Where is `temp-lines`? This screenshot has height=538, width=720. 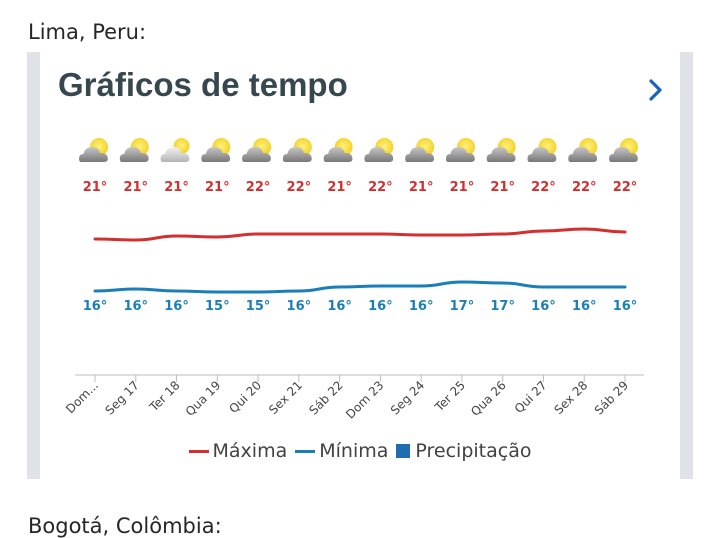 temp-lines is located at coordinates (360, 260).